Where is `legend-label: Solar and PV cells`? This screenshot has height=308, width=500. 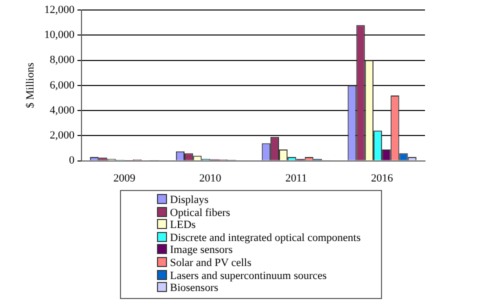
legend-label: Solar and PV cells is located at coordinates (210, 263).